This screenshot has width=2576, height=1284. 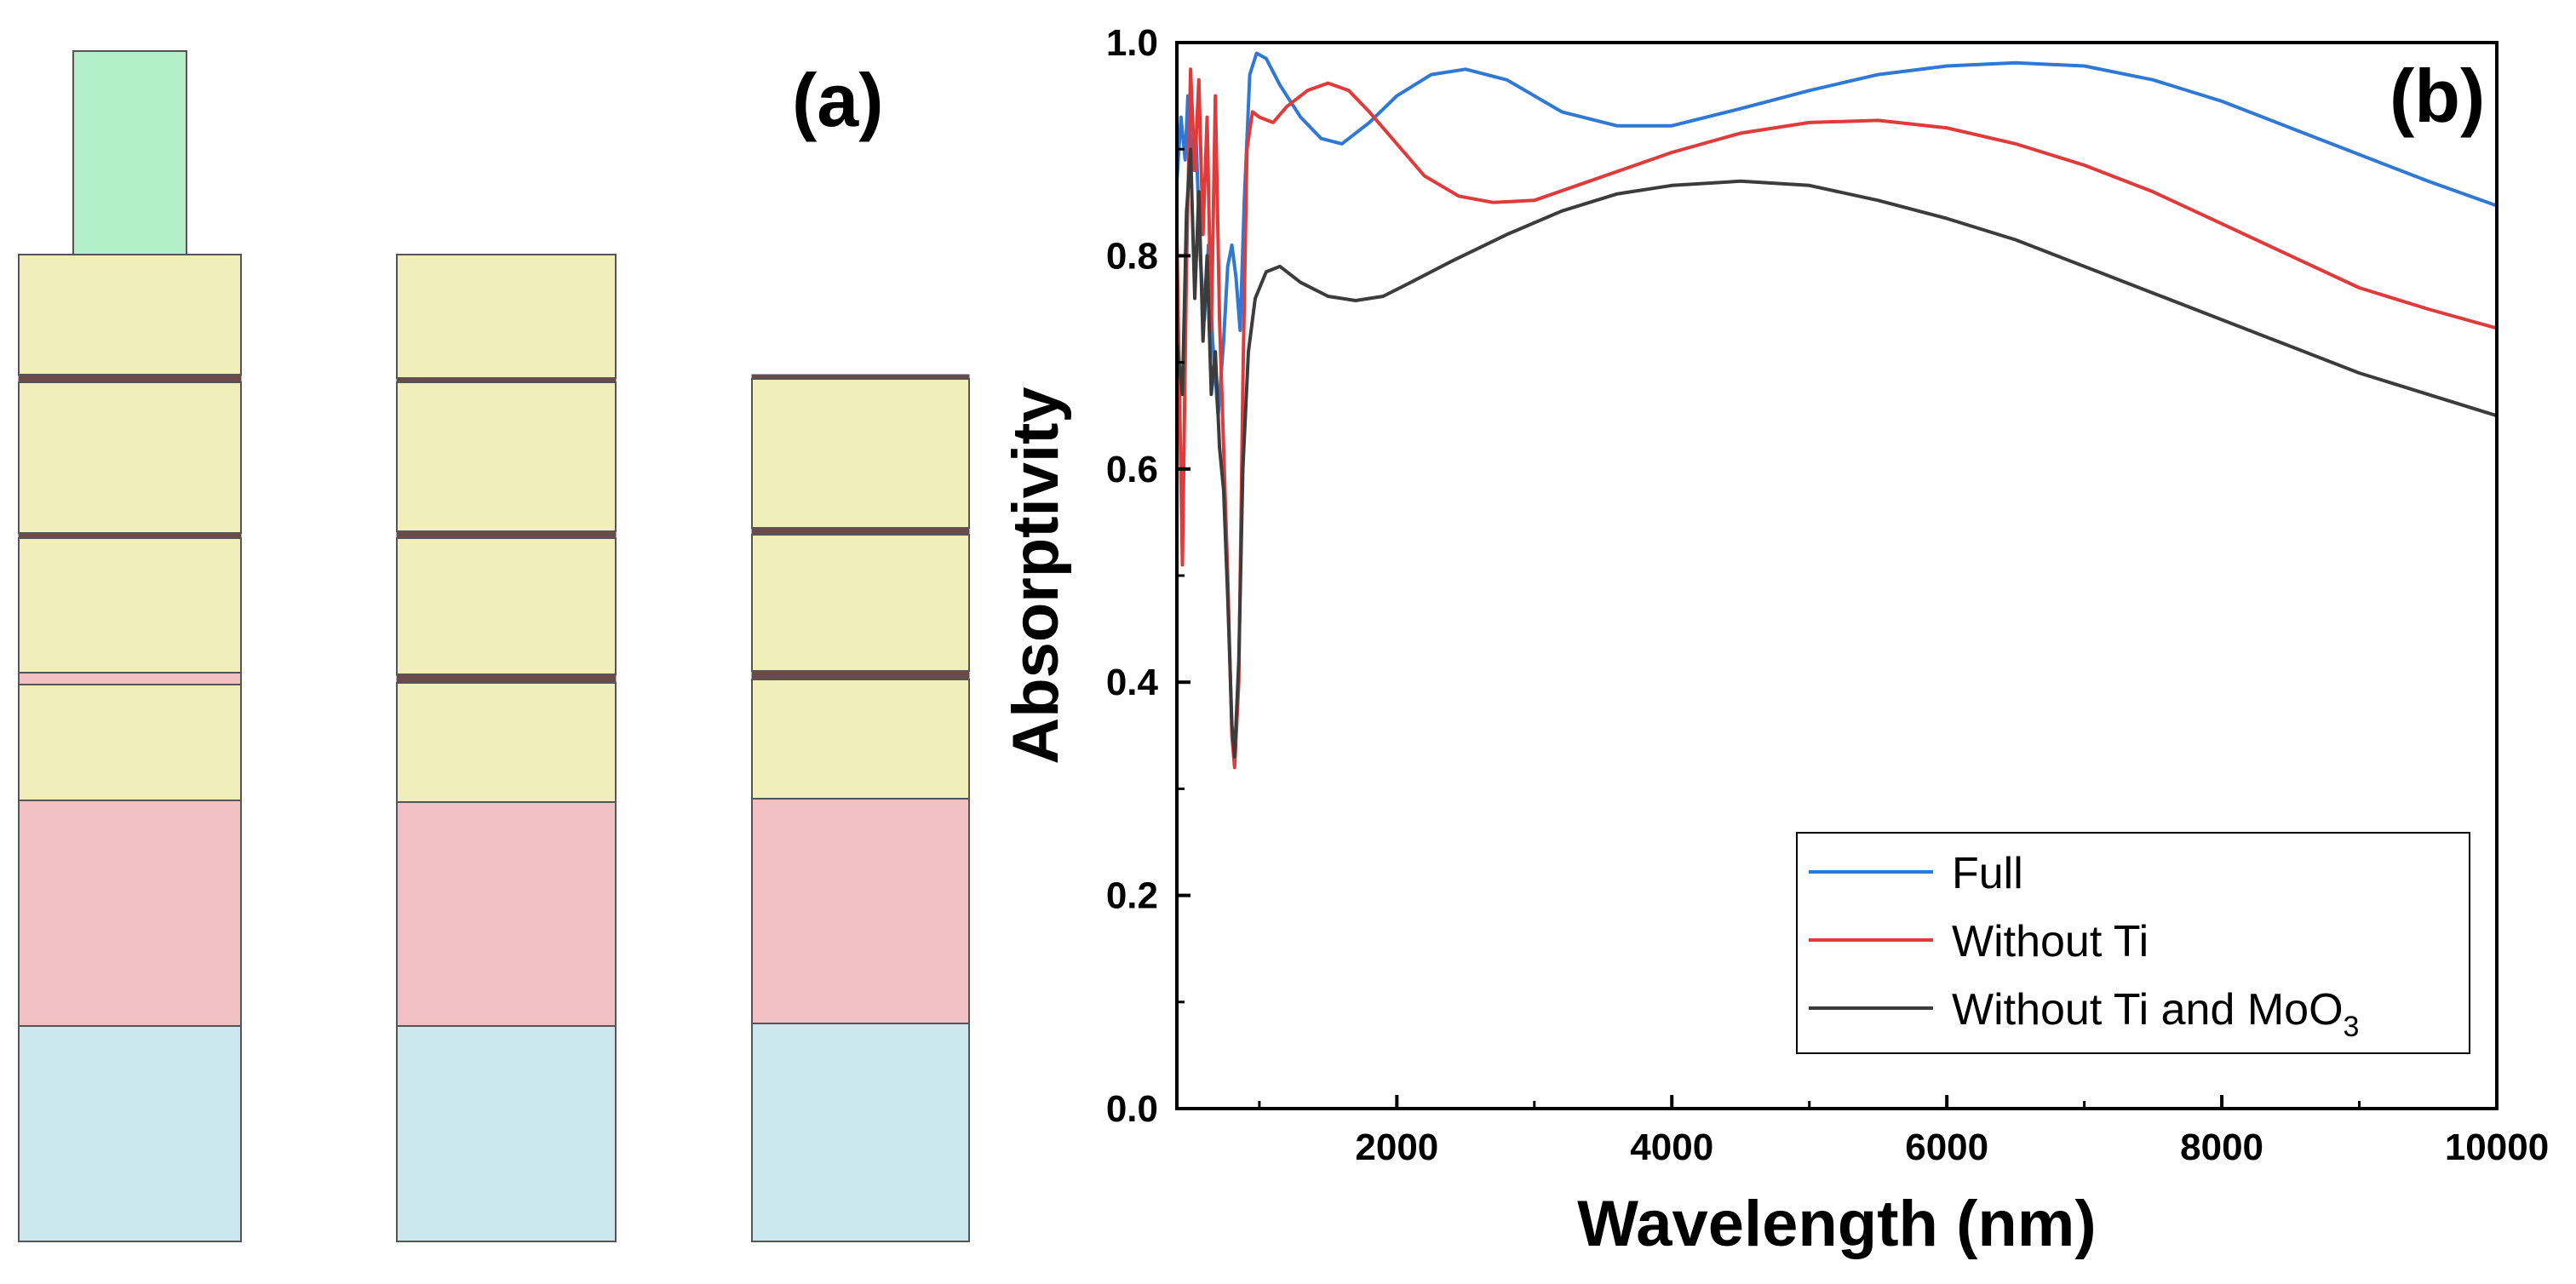 I want to click on legend-label-main: Without Ti and MoO, so click(x=2148, y=1010).